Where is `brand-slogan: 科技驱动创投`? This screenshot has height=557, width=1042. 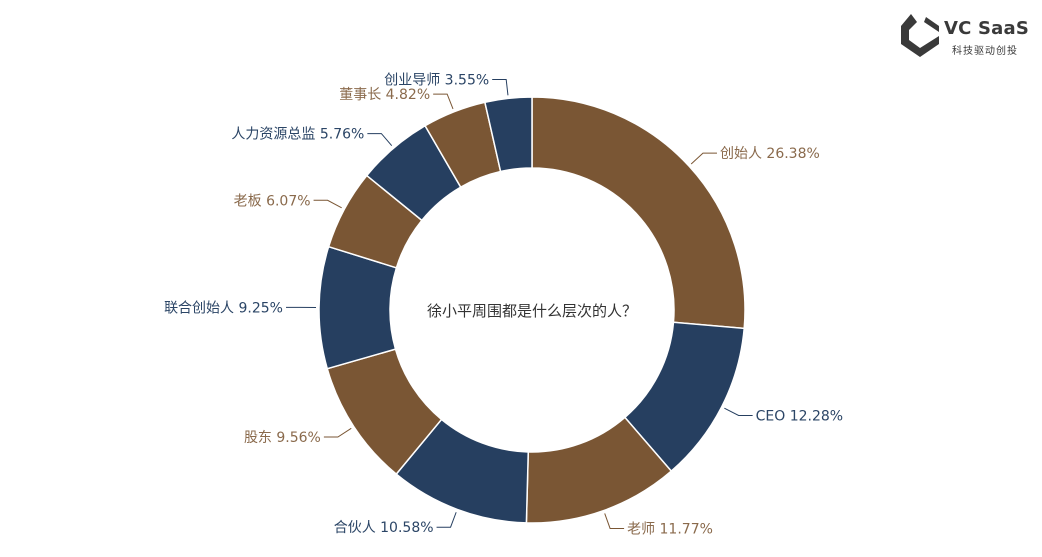
brand-slogan: 科技驱动创投 is located at coordinates (985, 51).